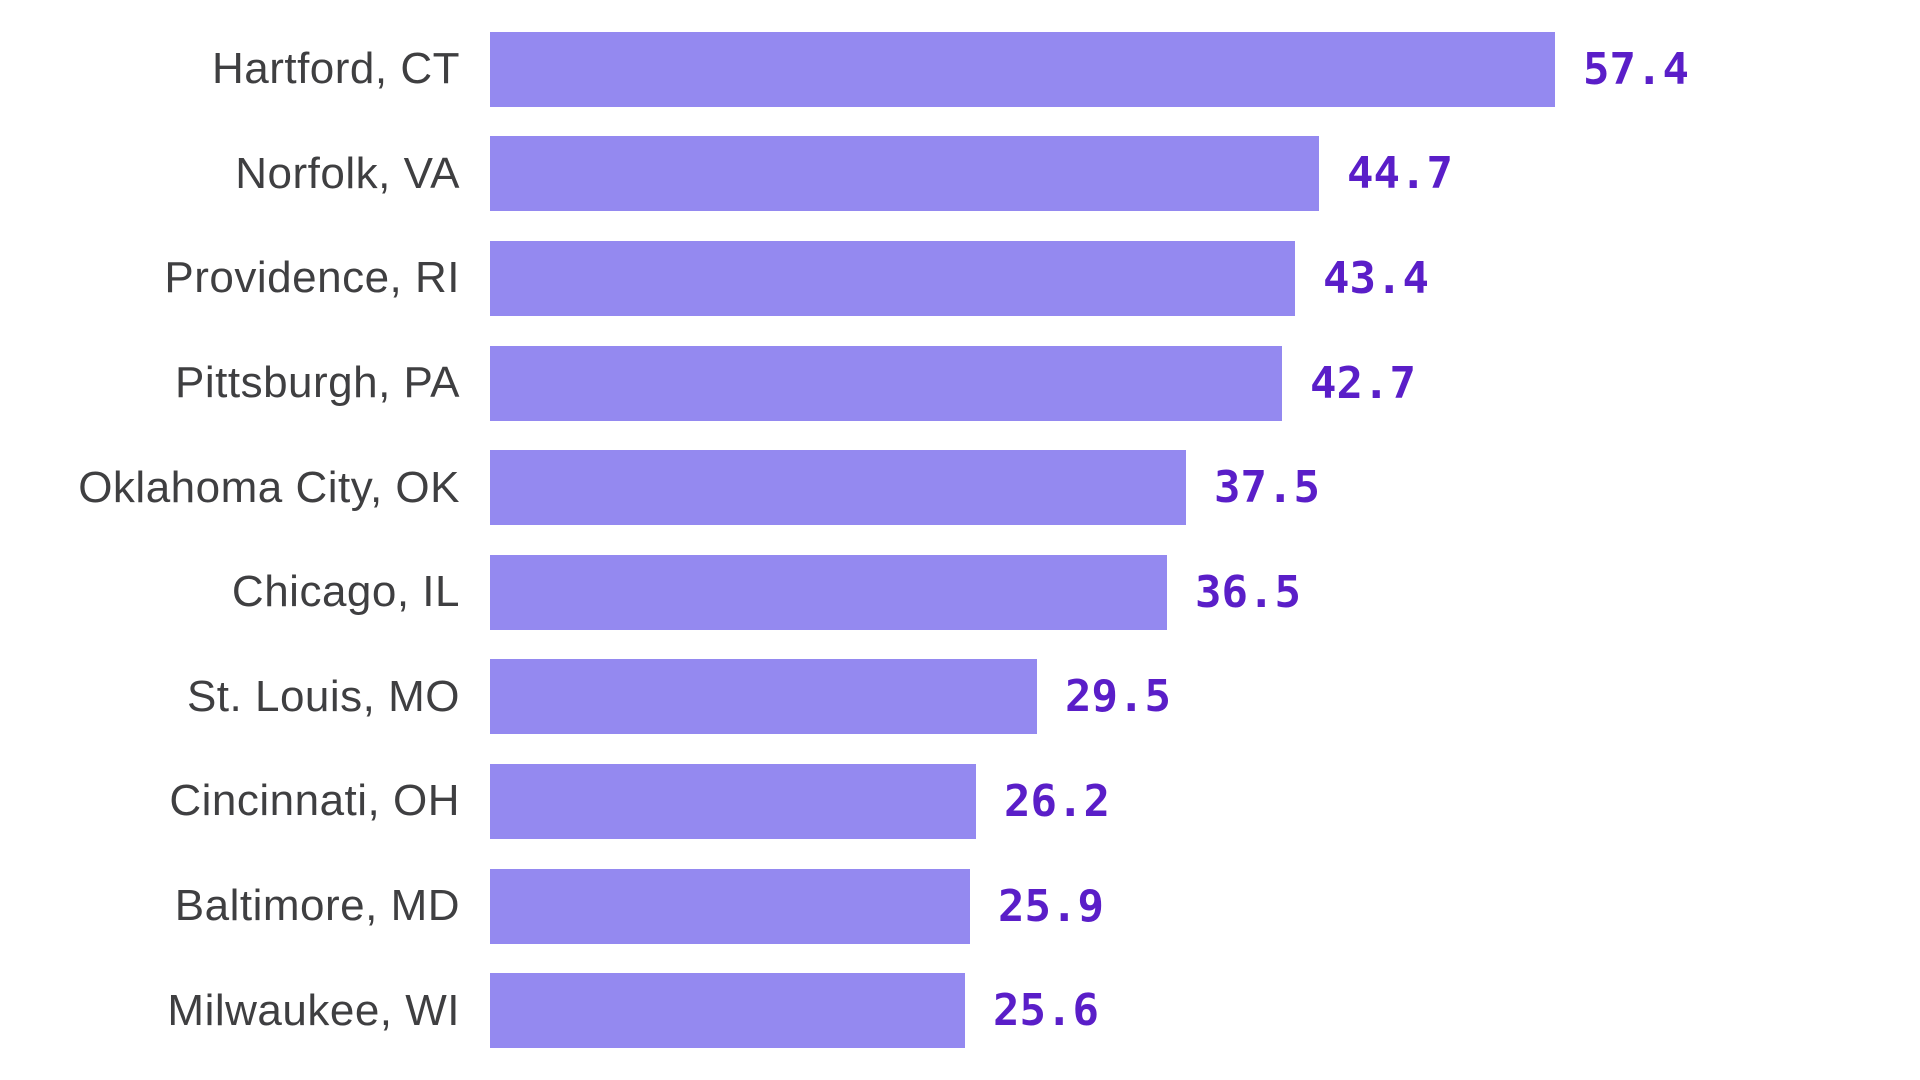 The image size is (1920, 1080). Describe the element at coordinates (1205, 697) in the screenshot. I see `bar-track: 29.5` at that location.